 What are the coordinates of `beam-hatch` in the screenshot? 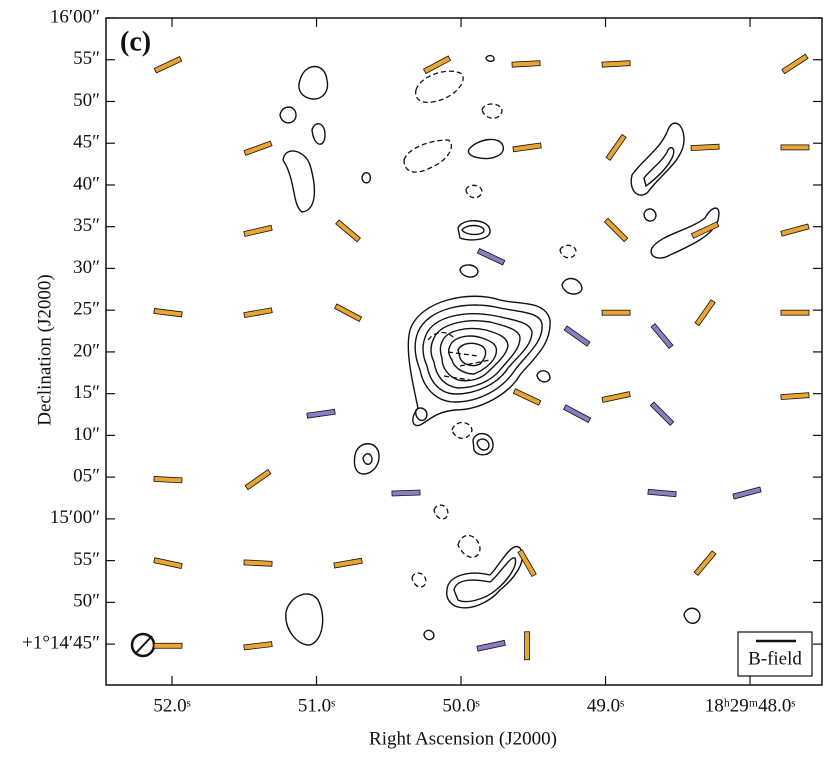 It's located at (143, 645).